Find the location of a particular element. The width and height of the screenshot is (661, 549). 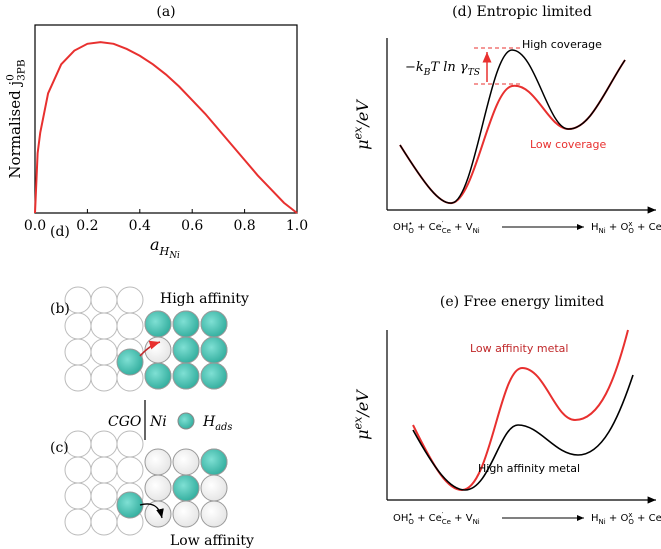

annotation: (d) is located at coordinates (60, 232).